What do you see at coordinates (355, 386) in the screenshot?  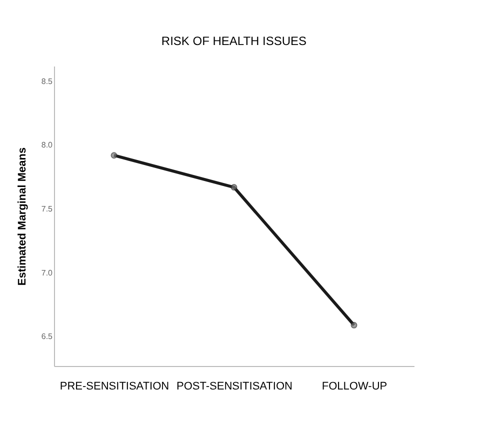 I see `x-tick-label: FOLLOW-UP` at bounding box center [355, 386].